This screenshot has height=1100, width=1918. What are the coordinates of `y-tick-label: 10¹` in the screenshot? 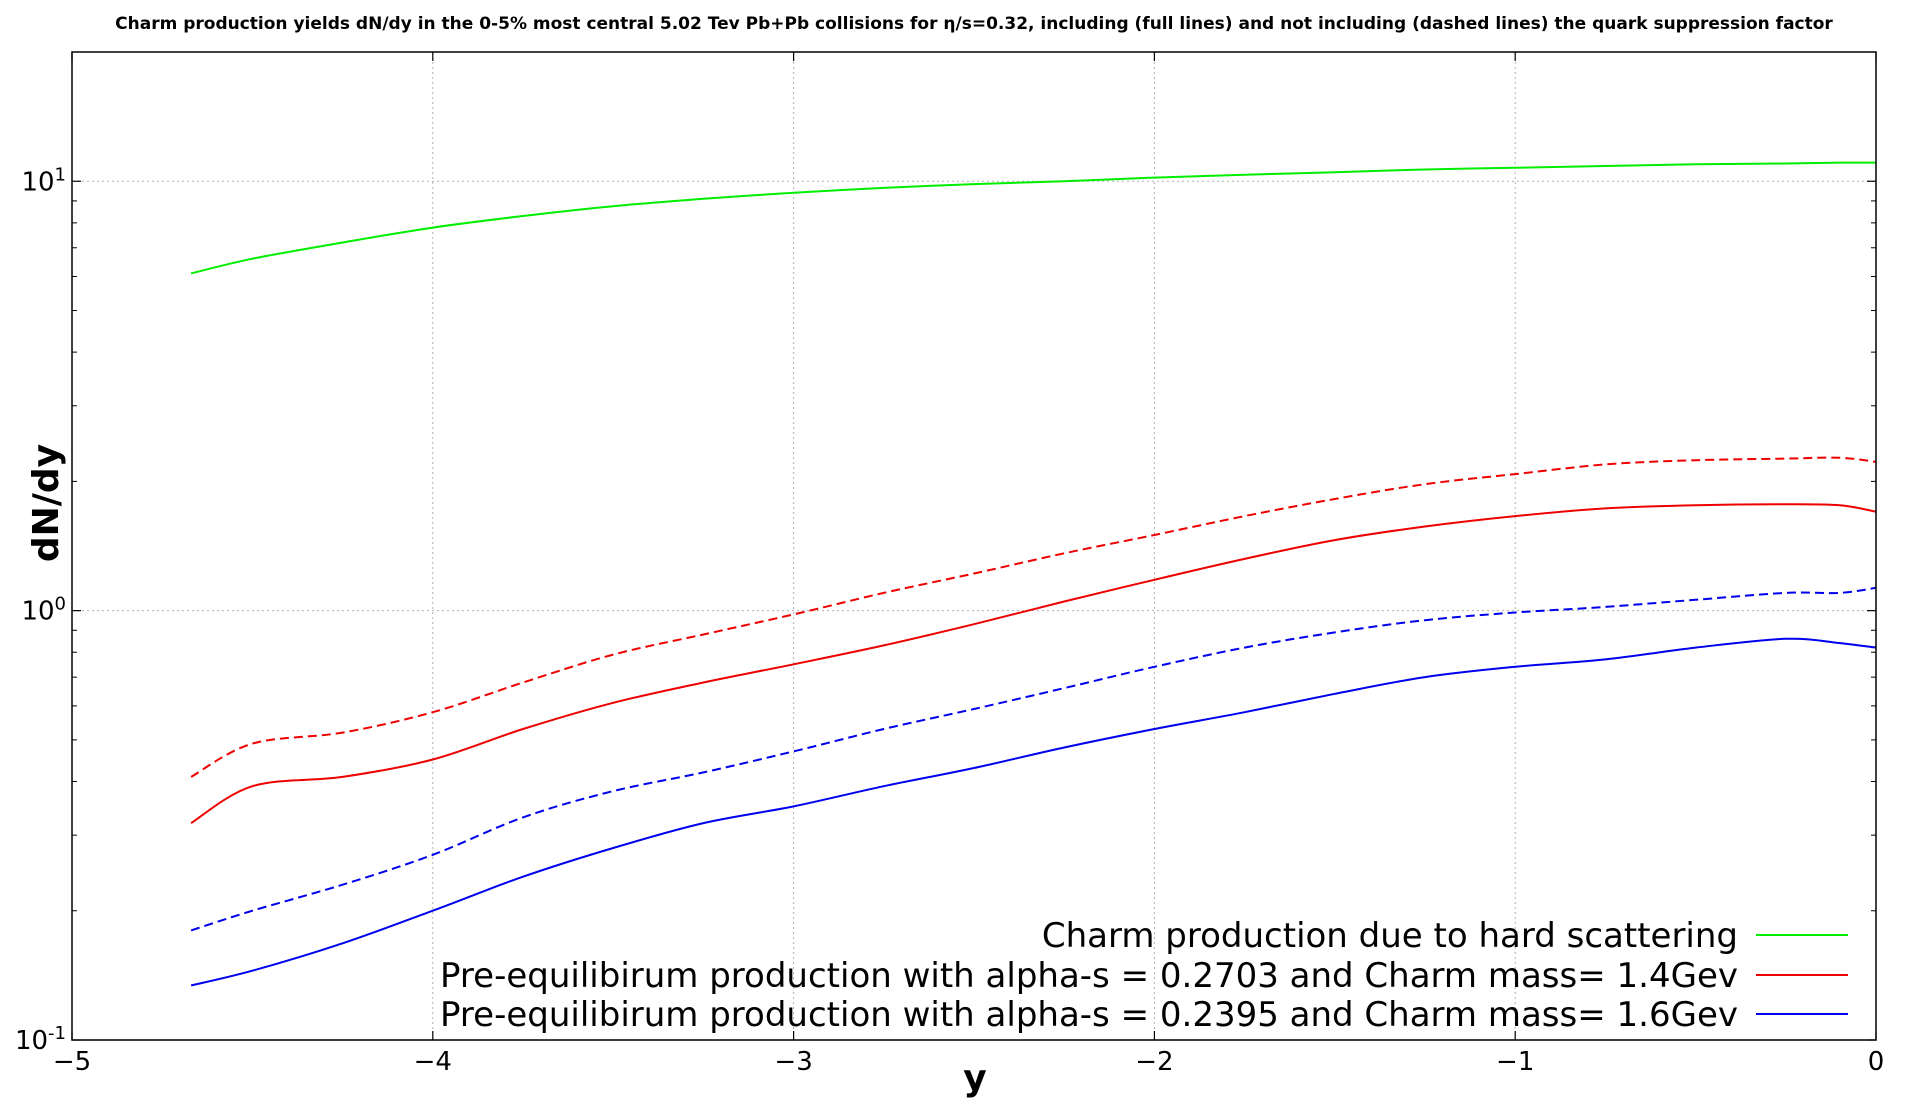 It's located at (43, 180).